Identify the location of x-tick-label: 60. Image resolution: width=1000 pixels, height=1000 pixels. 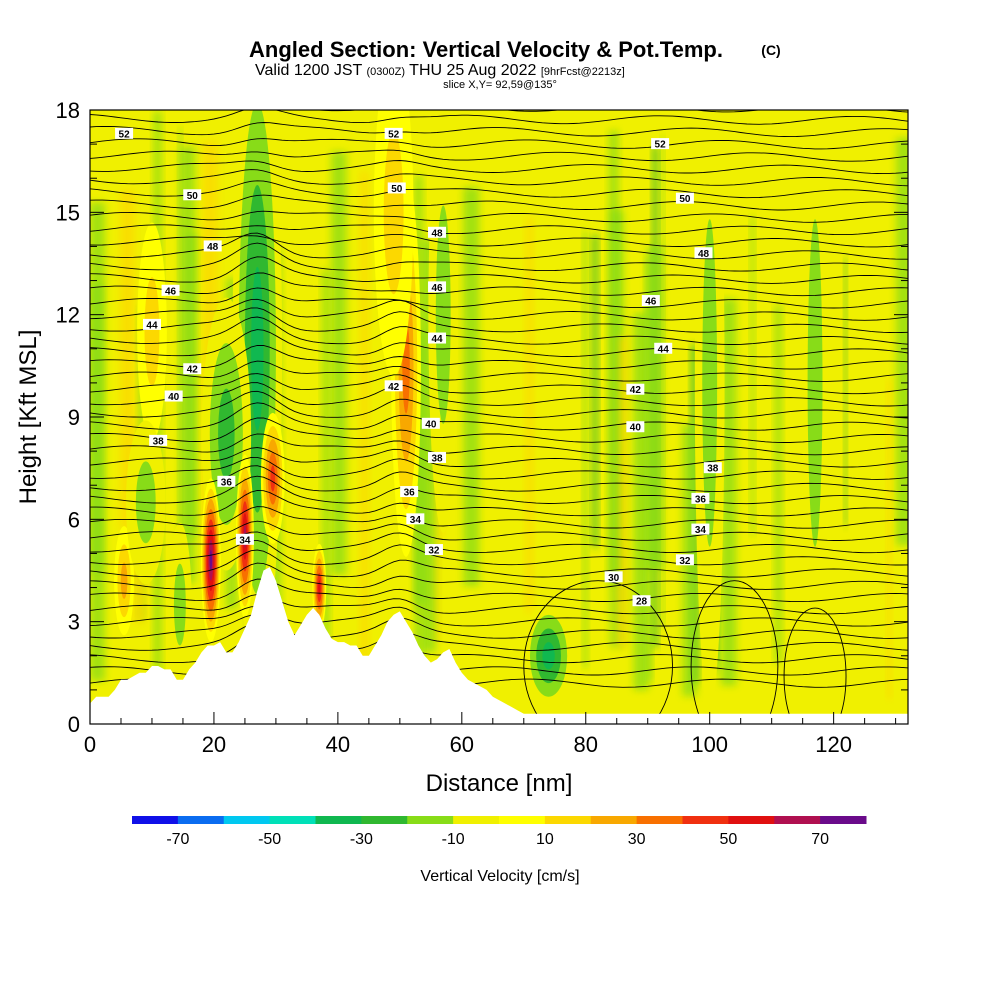
(462, 744).